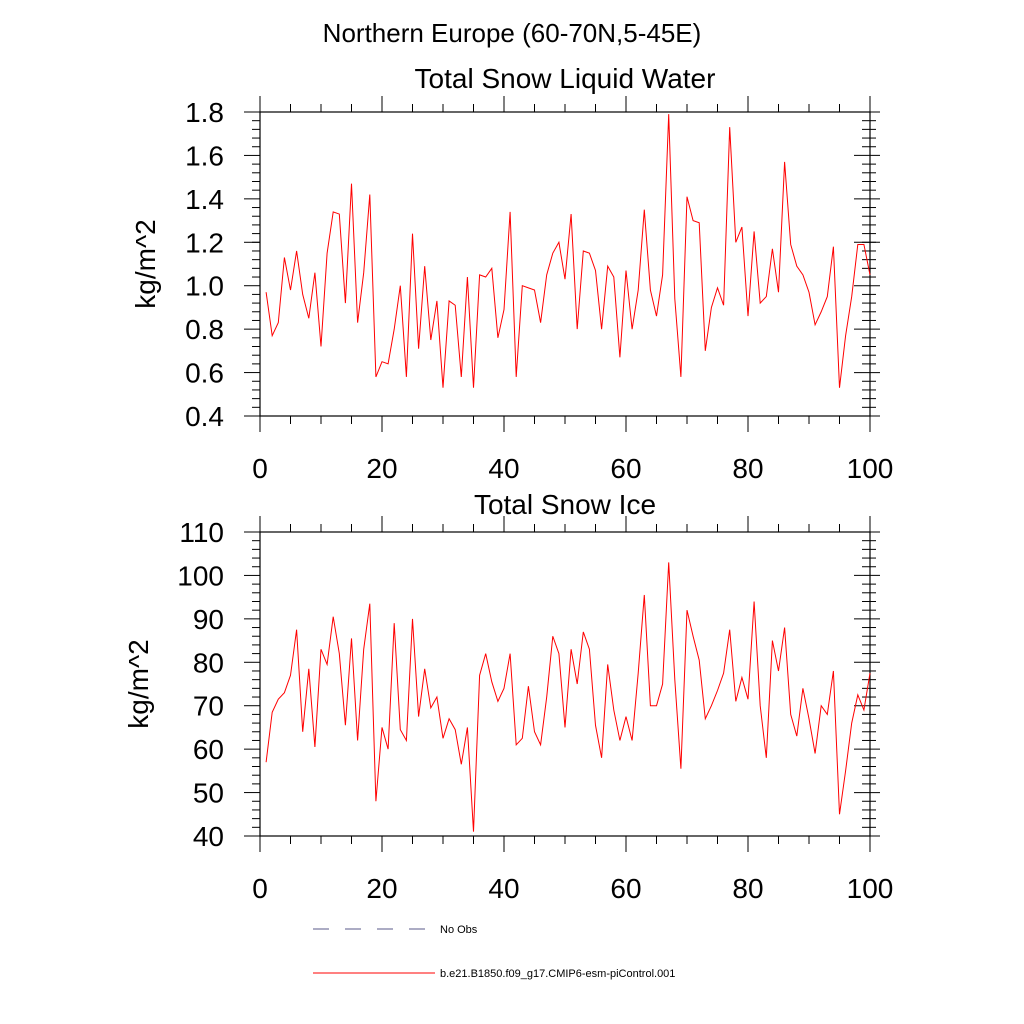 The image size is (1024, 1024). I want to click on y-tick-label: 0.4, so click(204, 416).